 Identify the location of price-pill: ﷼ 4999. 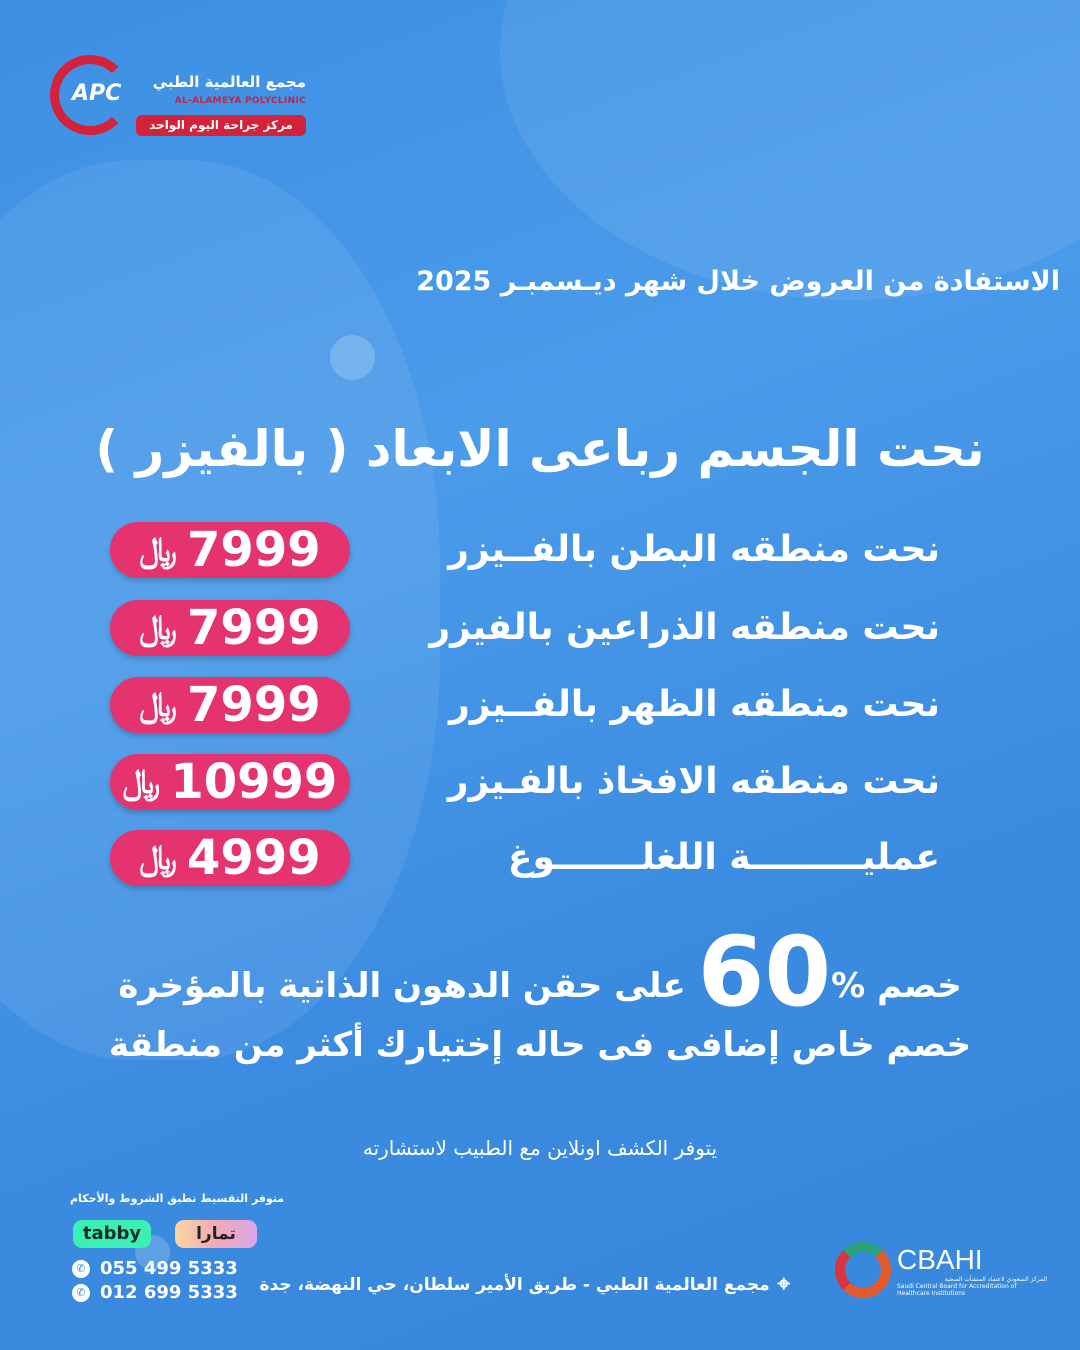
(230, 858).